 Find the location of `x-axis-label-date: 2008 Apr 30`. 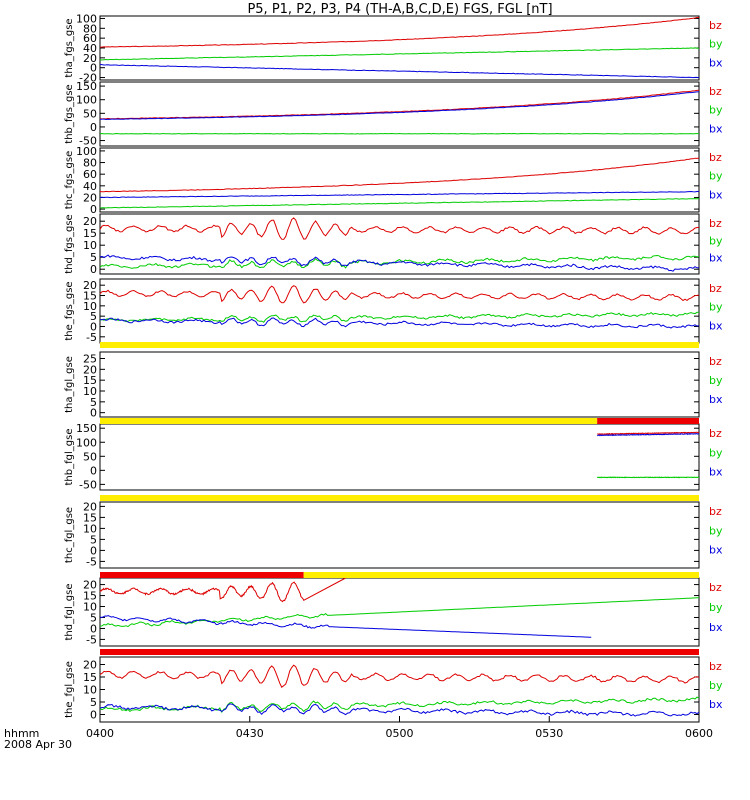

x-axis-label-date: 2008 Apr 30 is located at coordinates (38, 744).